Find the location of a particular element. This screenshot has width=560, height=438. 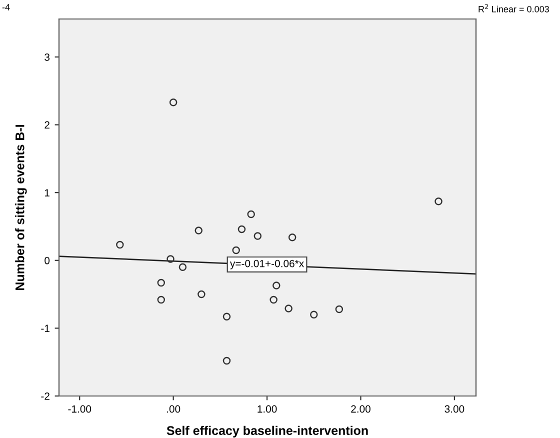

y-tick-label: 1 is located at coordinates (47, 192).